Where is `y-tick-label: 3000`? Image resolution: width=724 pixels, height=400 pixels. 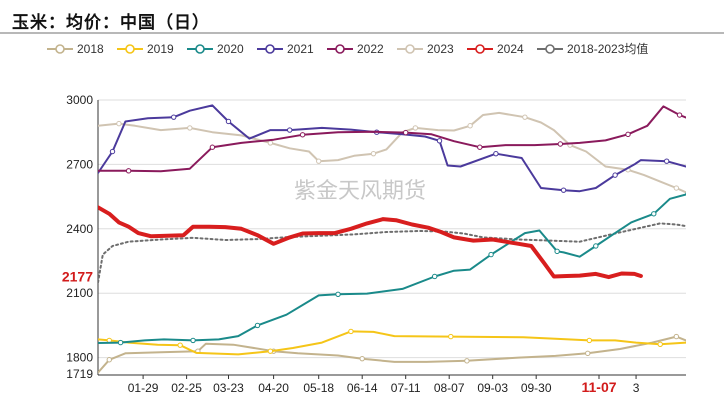 y-tick-label: 3000 is located at coordinates (79, 100).